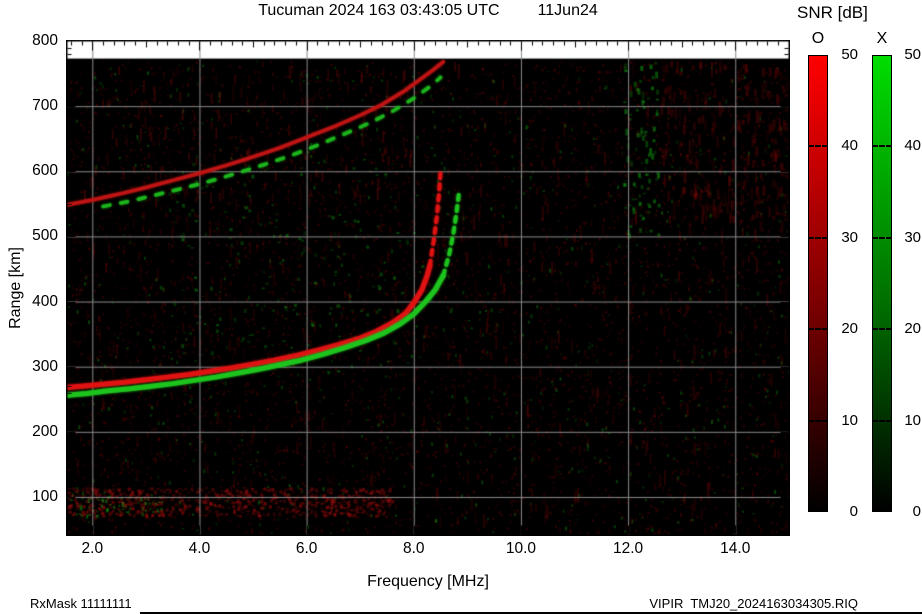  Describe the element at coordinates (521, 548) in the screenshot. I see `x-tick-label: 10.0` at that location.